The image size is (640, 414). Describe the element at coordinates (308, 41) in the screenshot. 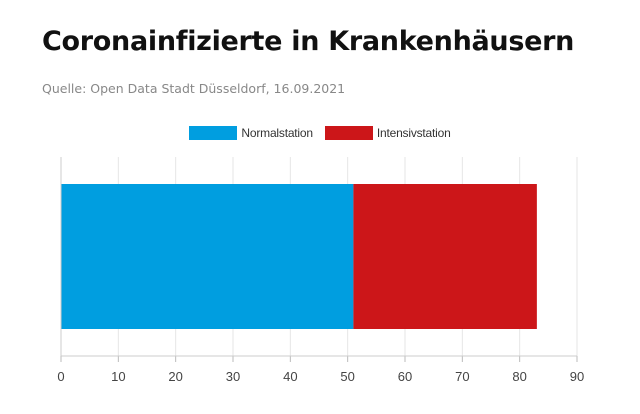

I see `chart-title: Coronainfizierte in Krankenhäusern` at that location.